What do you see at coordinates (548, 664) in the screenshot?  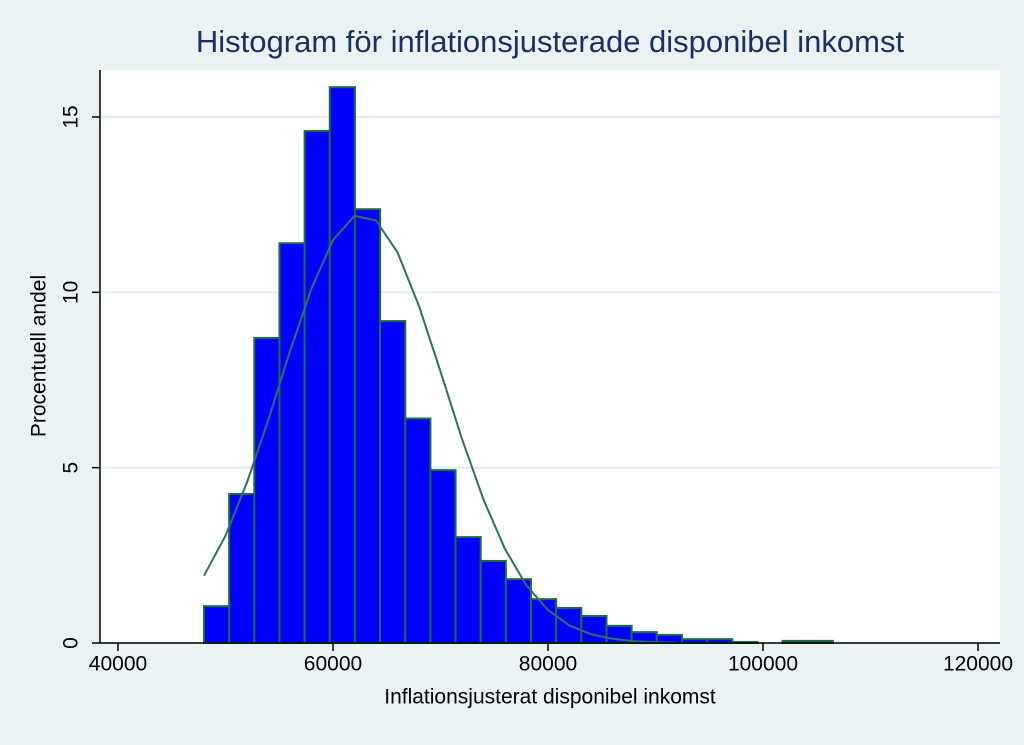 I see `x-tick-label: 80000` at bounding box center [548, 664].